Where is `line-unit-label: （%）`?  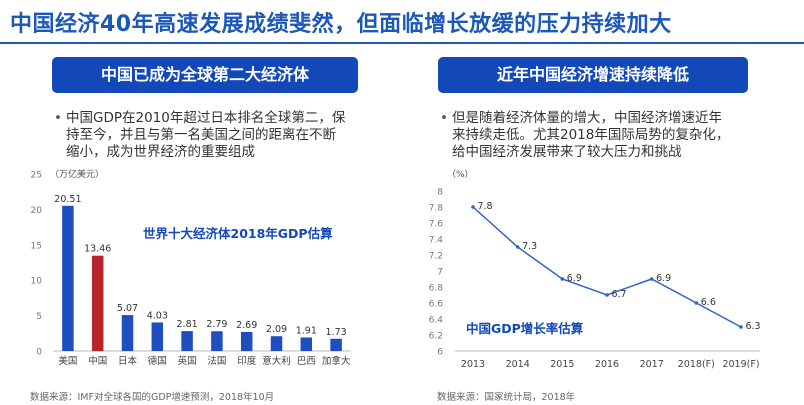
line-unit-label: （%） is located at coordinates (460, 174).